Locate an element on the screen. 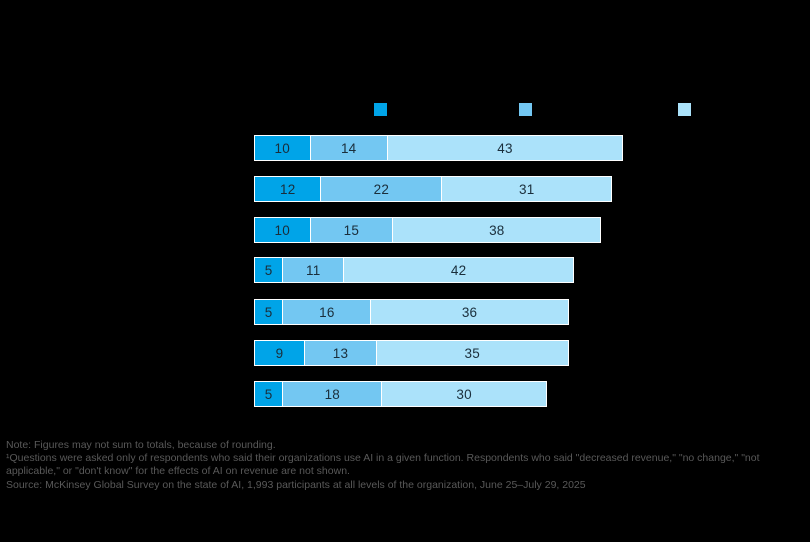 The width and height of the screenshot is (810, 542). bar-segment-row6-series2: 13 is located at coordinates (340, 353).